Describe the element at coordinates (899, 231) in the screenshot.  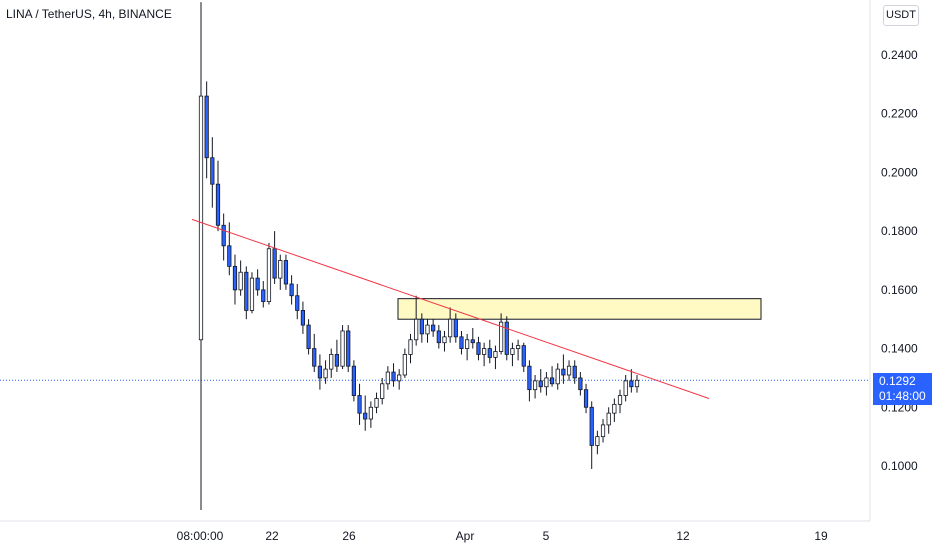
I see `y-tick-label: 0.1800` at that location.